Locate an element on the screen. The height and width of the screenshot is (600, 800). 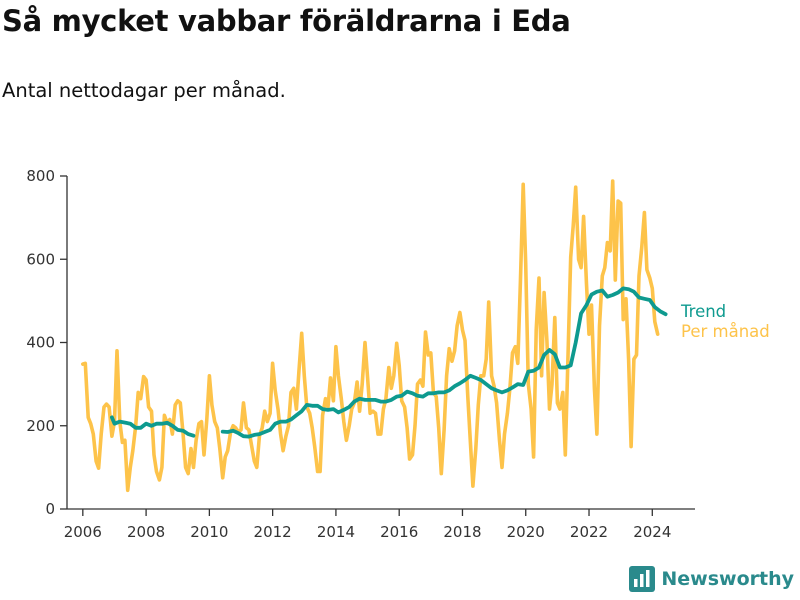
bar-chart-logo-icon is located at coordinates (642, 579).